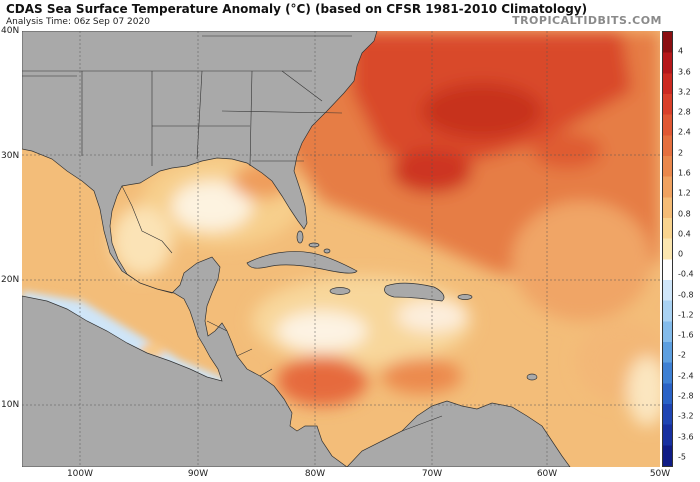 This screenshot has height=482, width=700. I want to click on colorbar-tick: 2, so click(681, 153).